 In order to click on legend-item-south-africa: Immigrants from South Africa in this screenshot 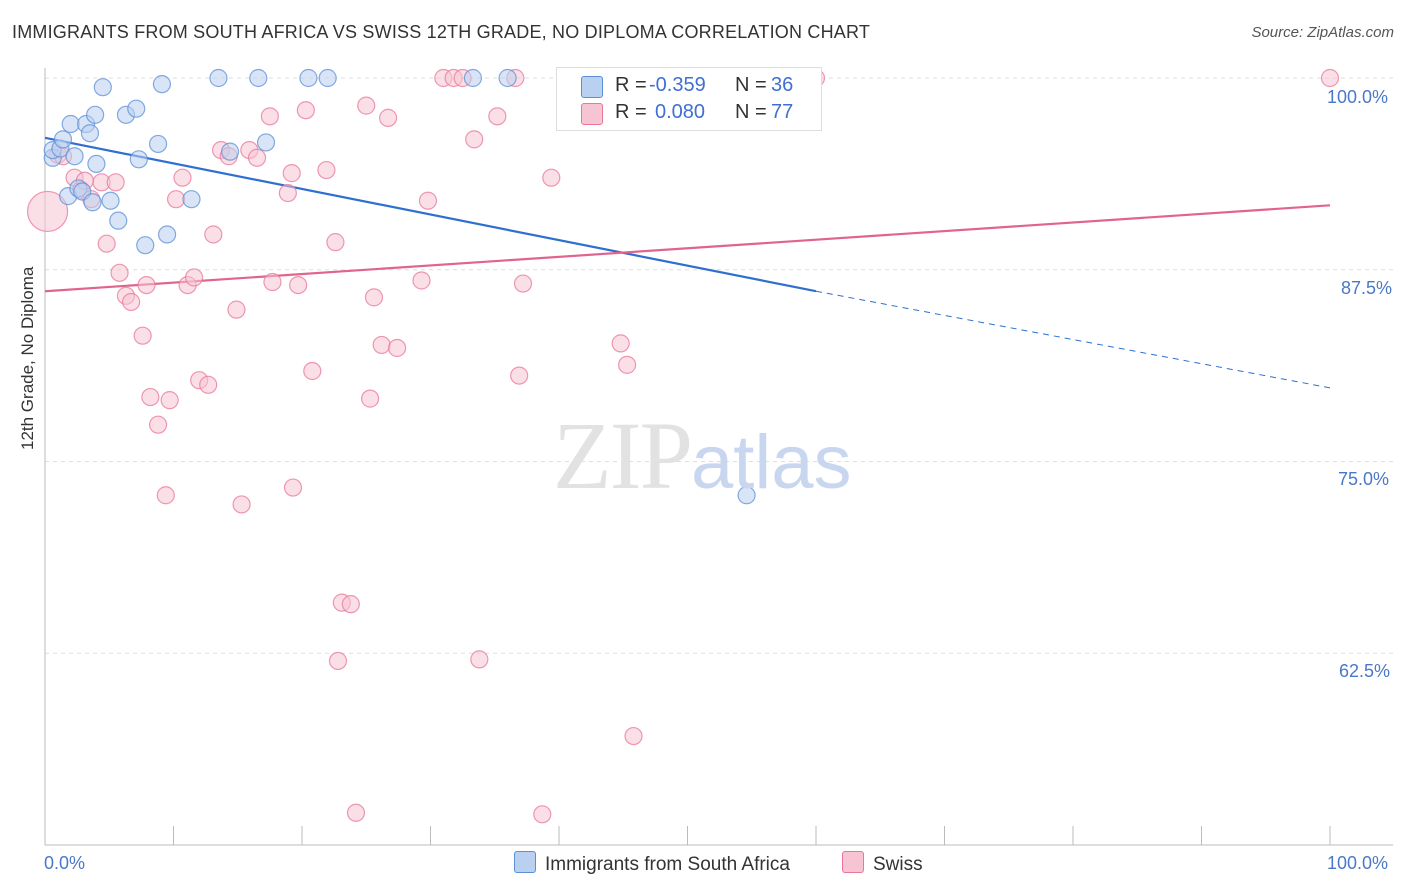, I will do `click(652, 863)`.